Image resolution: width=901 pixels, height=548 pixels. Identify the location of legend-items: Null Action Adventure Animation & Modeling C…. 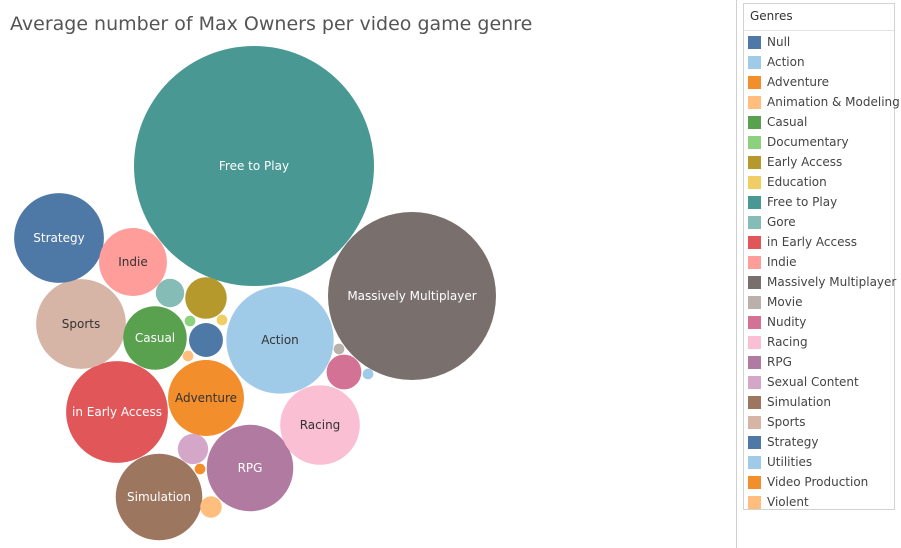
(824, 272).